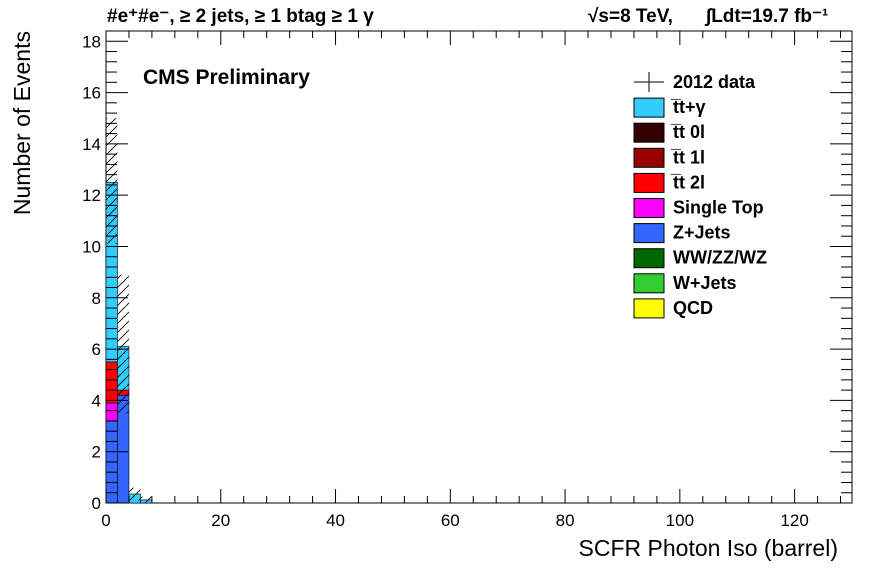 This screenshot has height=572, width=896. What do you see at coordinates (702, 233) in the screenshot?
I see `legend-label: Z+Jets` at bounding box center [702, 233].